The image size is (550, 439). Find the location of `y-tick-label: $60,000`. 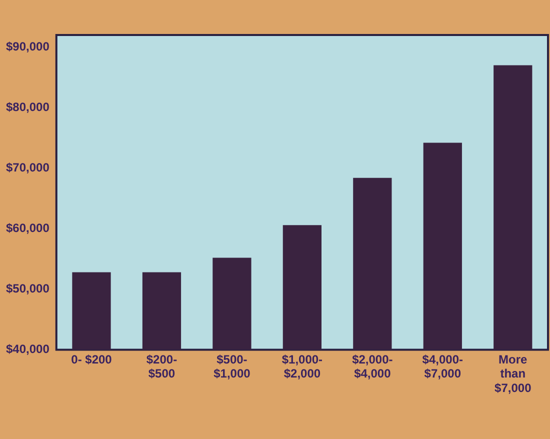

y-tick-label: $60,000 is located at coordinates (28, 228).